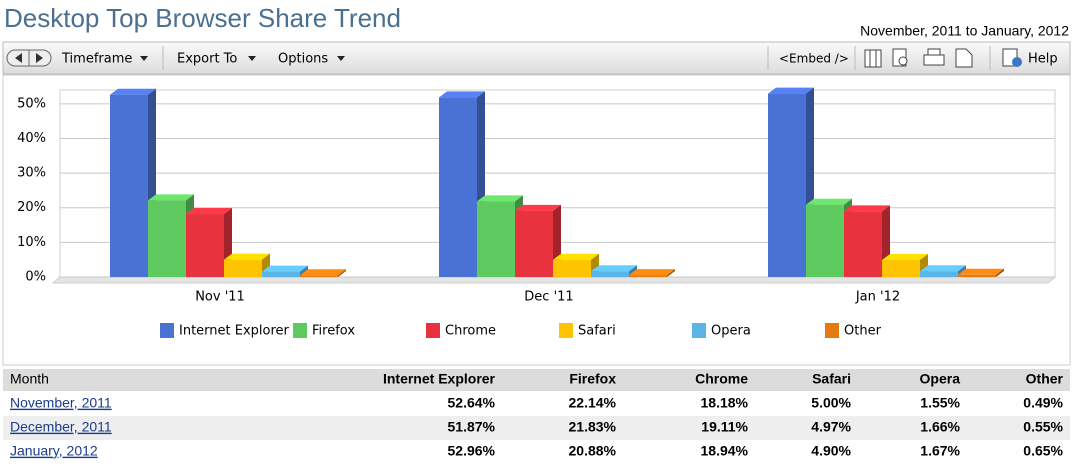 Image resolution: width=1073 pixels, height=473 pixels. Describe the element at coordinates (1043, 427) in the screenshot. I see `table-cell: 0.55%` at that location.